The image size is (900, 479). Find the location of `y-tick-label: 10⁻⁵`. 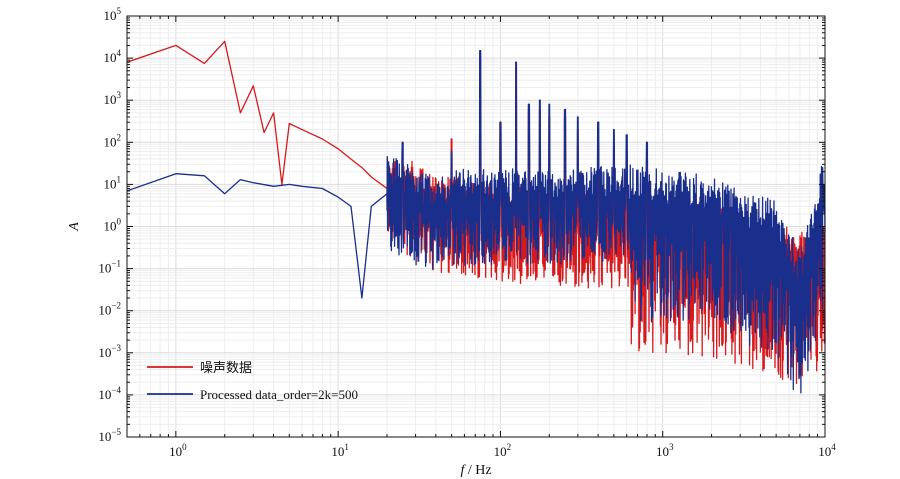

y-tick-label: 10⁻⁵ is located at coordinates (109, 435).